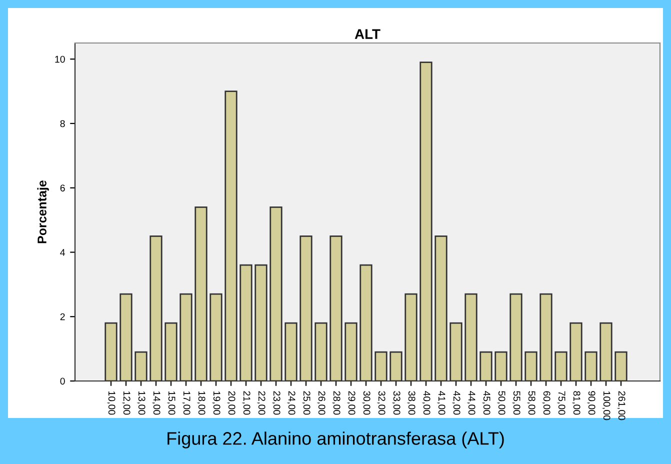 This screenshot has height=464, width=671. What do you see at coordinates (471, 402) in the screenshot?
I see `x-tick-label: 44,00` at bounding box center [471, 402].